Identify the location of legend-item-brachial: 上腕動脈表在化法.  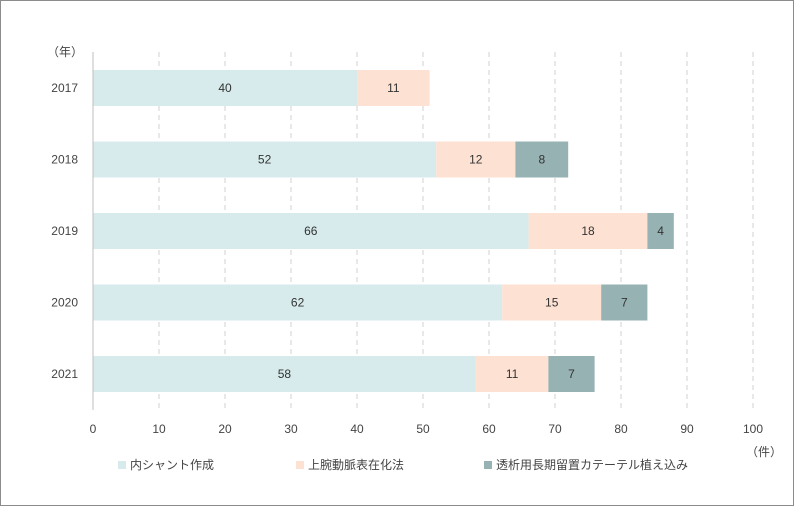
(350, 464).